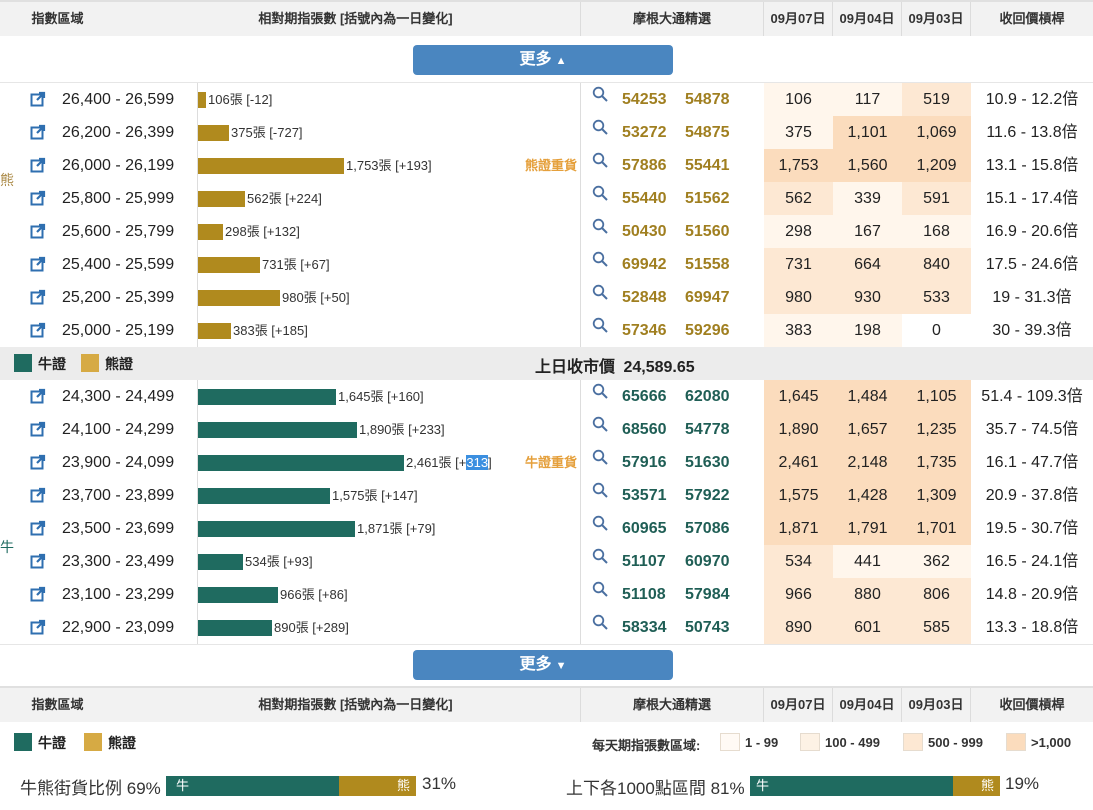 The height and width of the screenshot is (810, 1093). Describe the element at coordinates (798, 264) in the screenshot. I see `daily-contracts-cell: 731` at that location.